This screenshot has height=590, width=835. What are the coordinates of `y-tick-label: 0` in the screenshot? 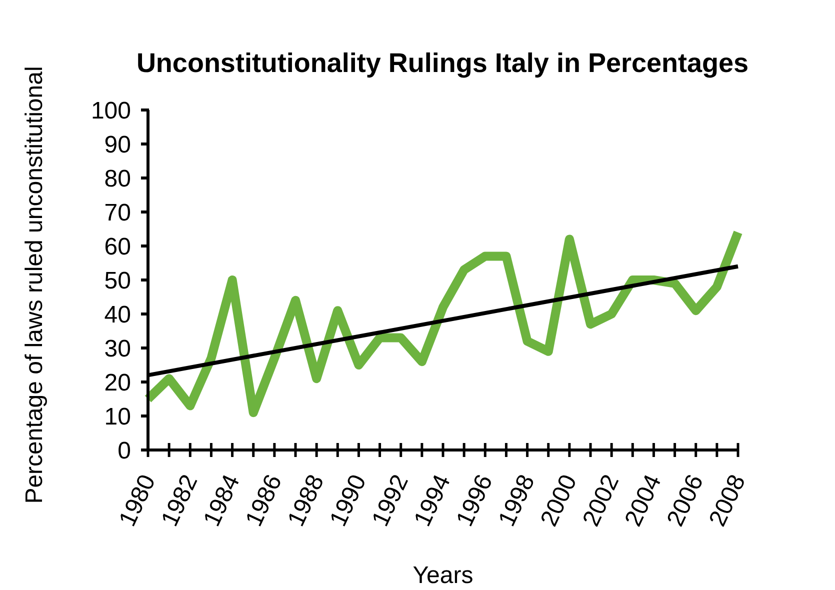 It's located at (124, 450).